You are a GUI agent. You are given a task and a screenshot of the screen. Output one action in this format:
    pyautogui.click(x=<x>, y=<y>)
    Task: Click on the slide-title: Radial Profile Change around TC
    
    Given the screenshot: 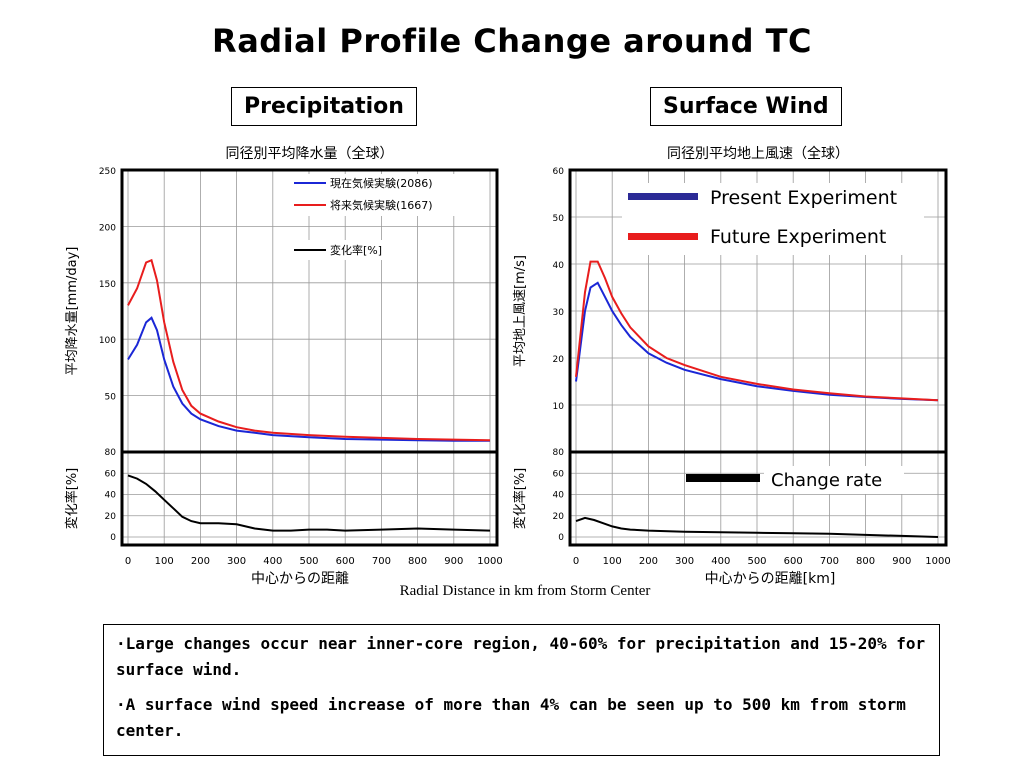 What is the action you would take?
    pyautogui.click(x=512, y=41)
    